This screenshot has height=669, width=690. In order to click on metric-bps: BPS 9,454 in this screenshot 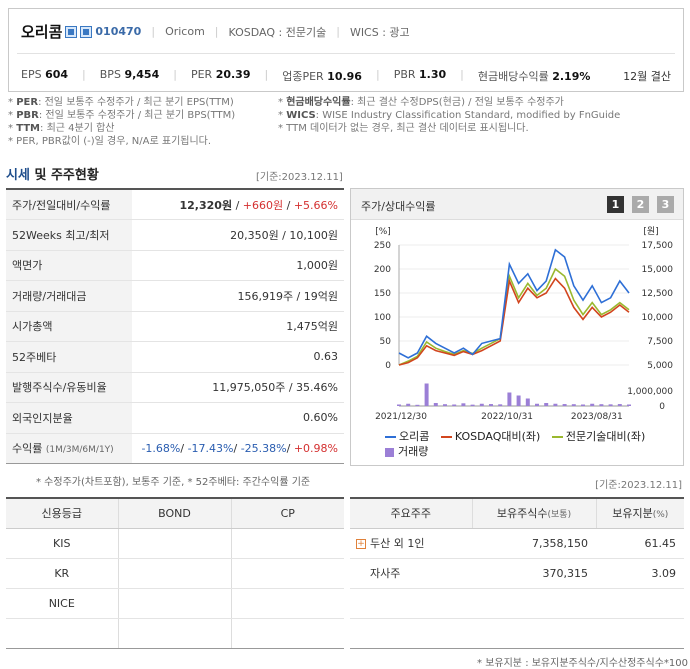, I will do `click(129, 74)`.